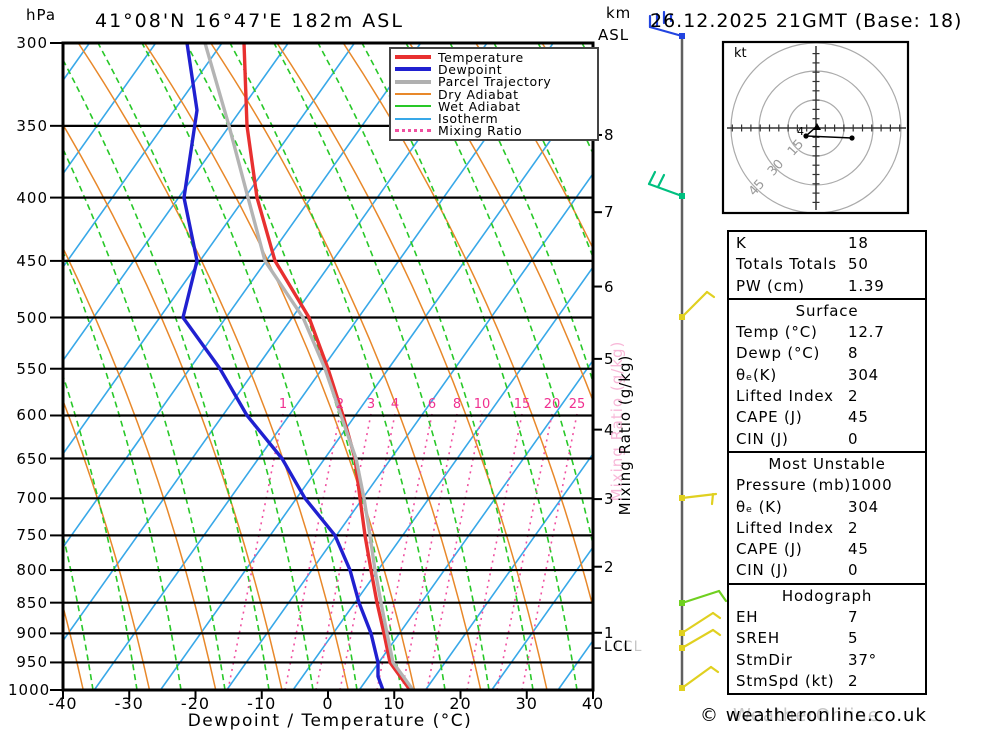 The width and height of the screenshot is (1000, 733). What do you see at coordinates (460, 703) in the screenshot?
I see `temperature-tick-label: 20` at bounding box center [460, 703].